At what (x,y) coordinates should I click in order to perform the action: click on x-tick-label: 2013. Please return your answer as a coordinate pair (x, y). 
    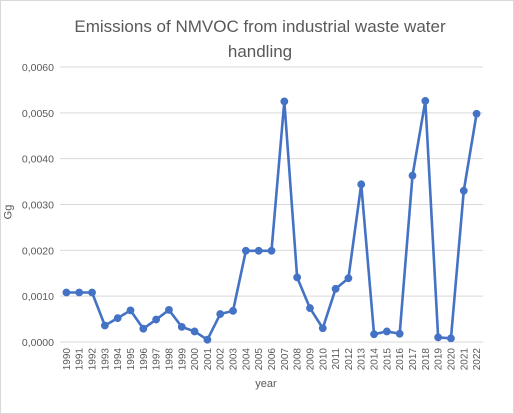
    Looking at the image, I should click on (362, 359).